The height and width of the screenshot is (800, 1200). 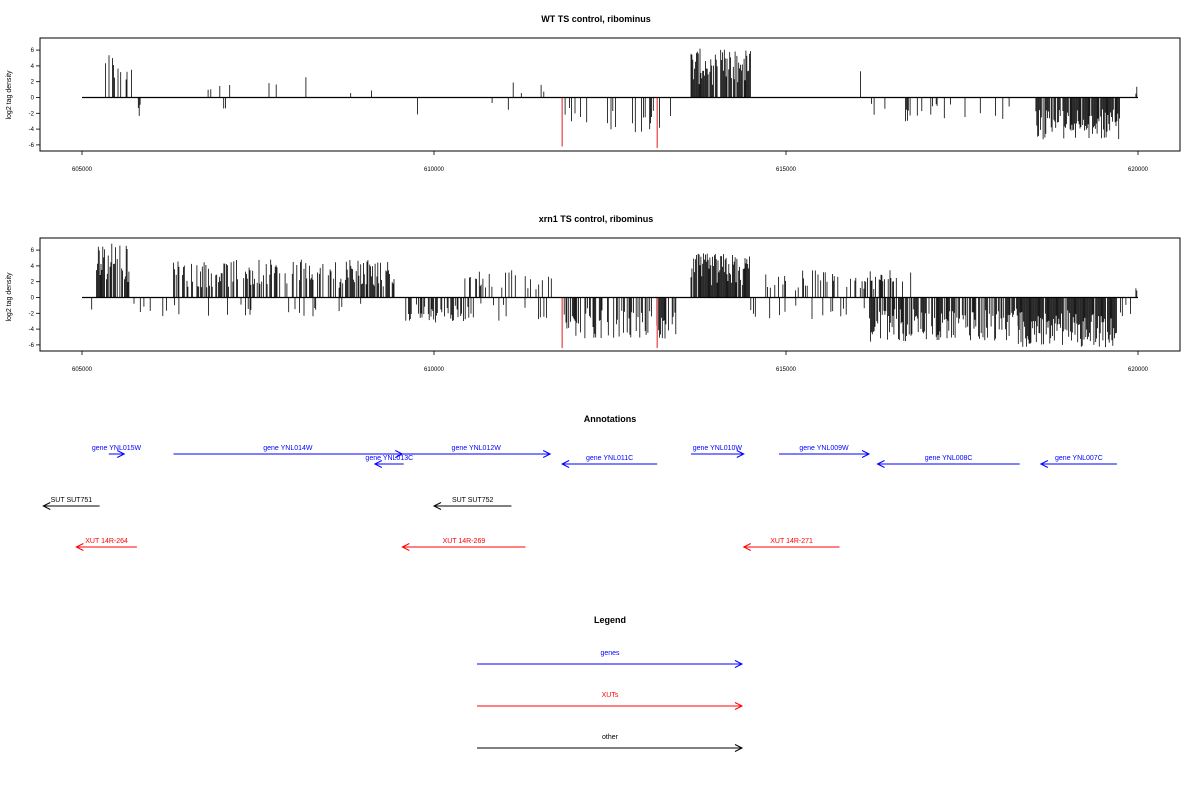 I want to click on feature-label: XUT 14R-269, so click(x=464, y=541).